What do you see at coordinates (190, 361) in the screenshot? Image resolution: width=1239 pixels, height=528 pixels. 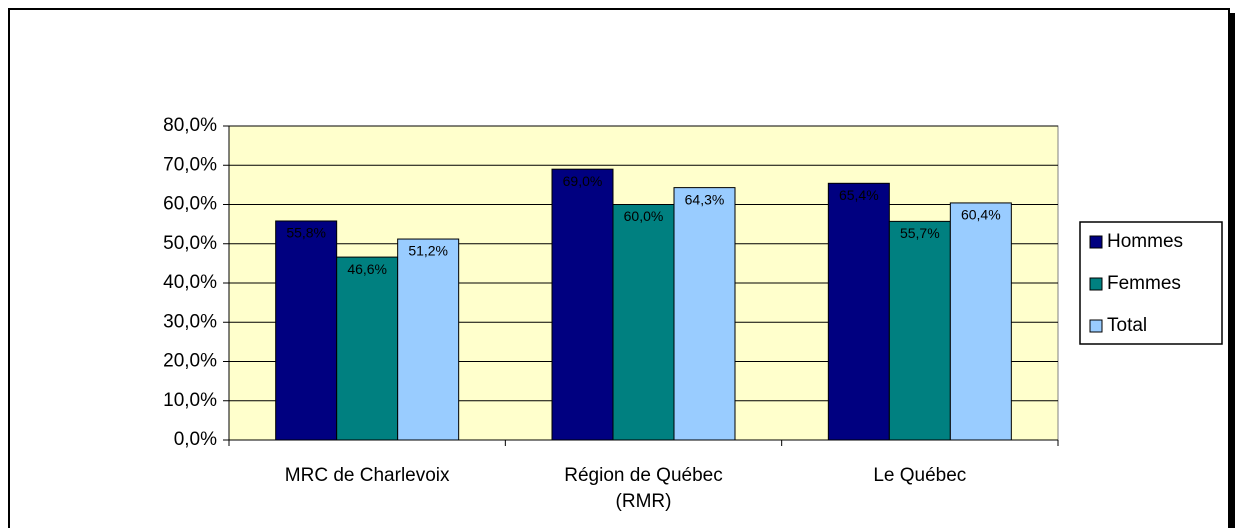 I see `y-tick-label: 20,0%` at bounding box center [190, 361].